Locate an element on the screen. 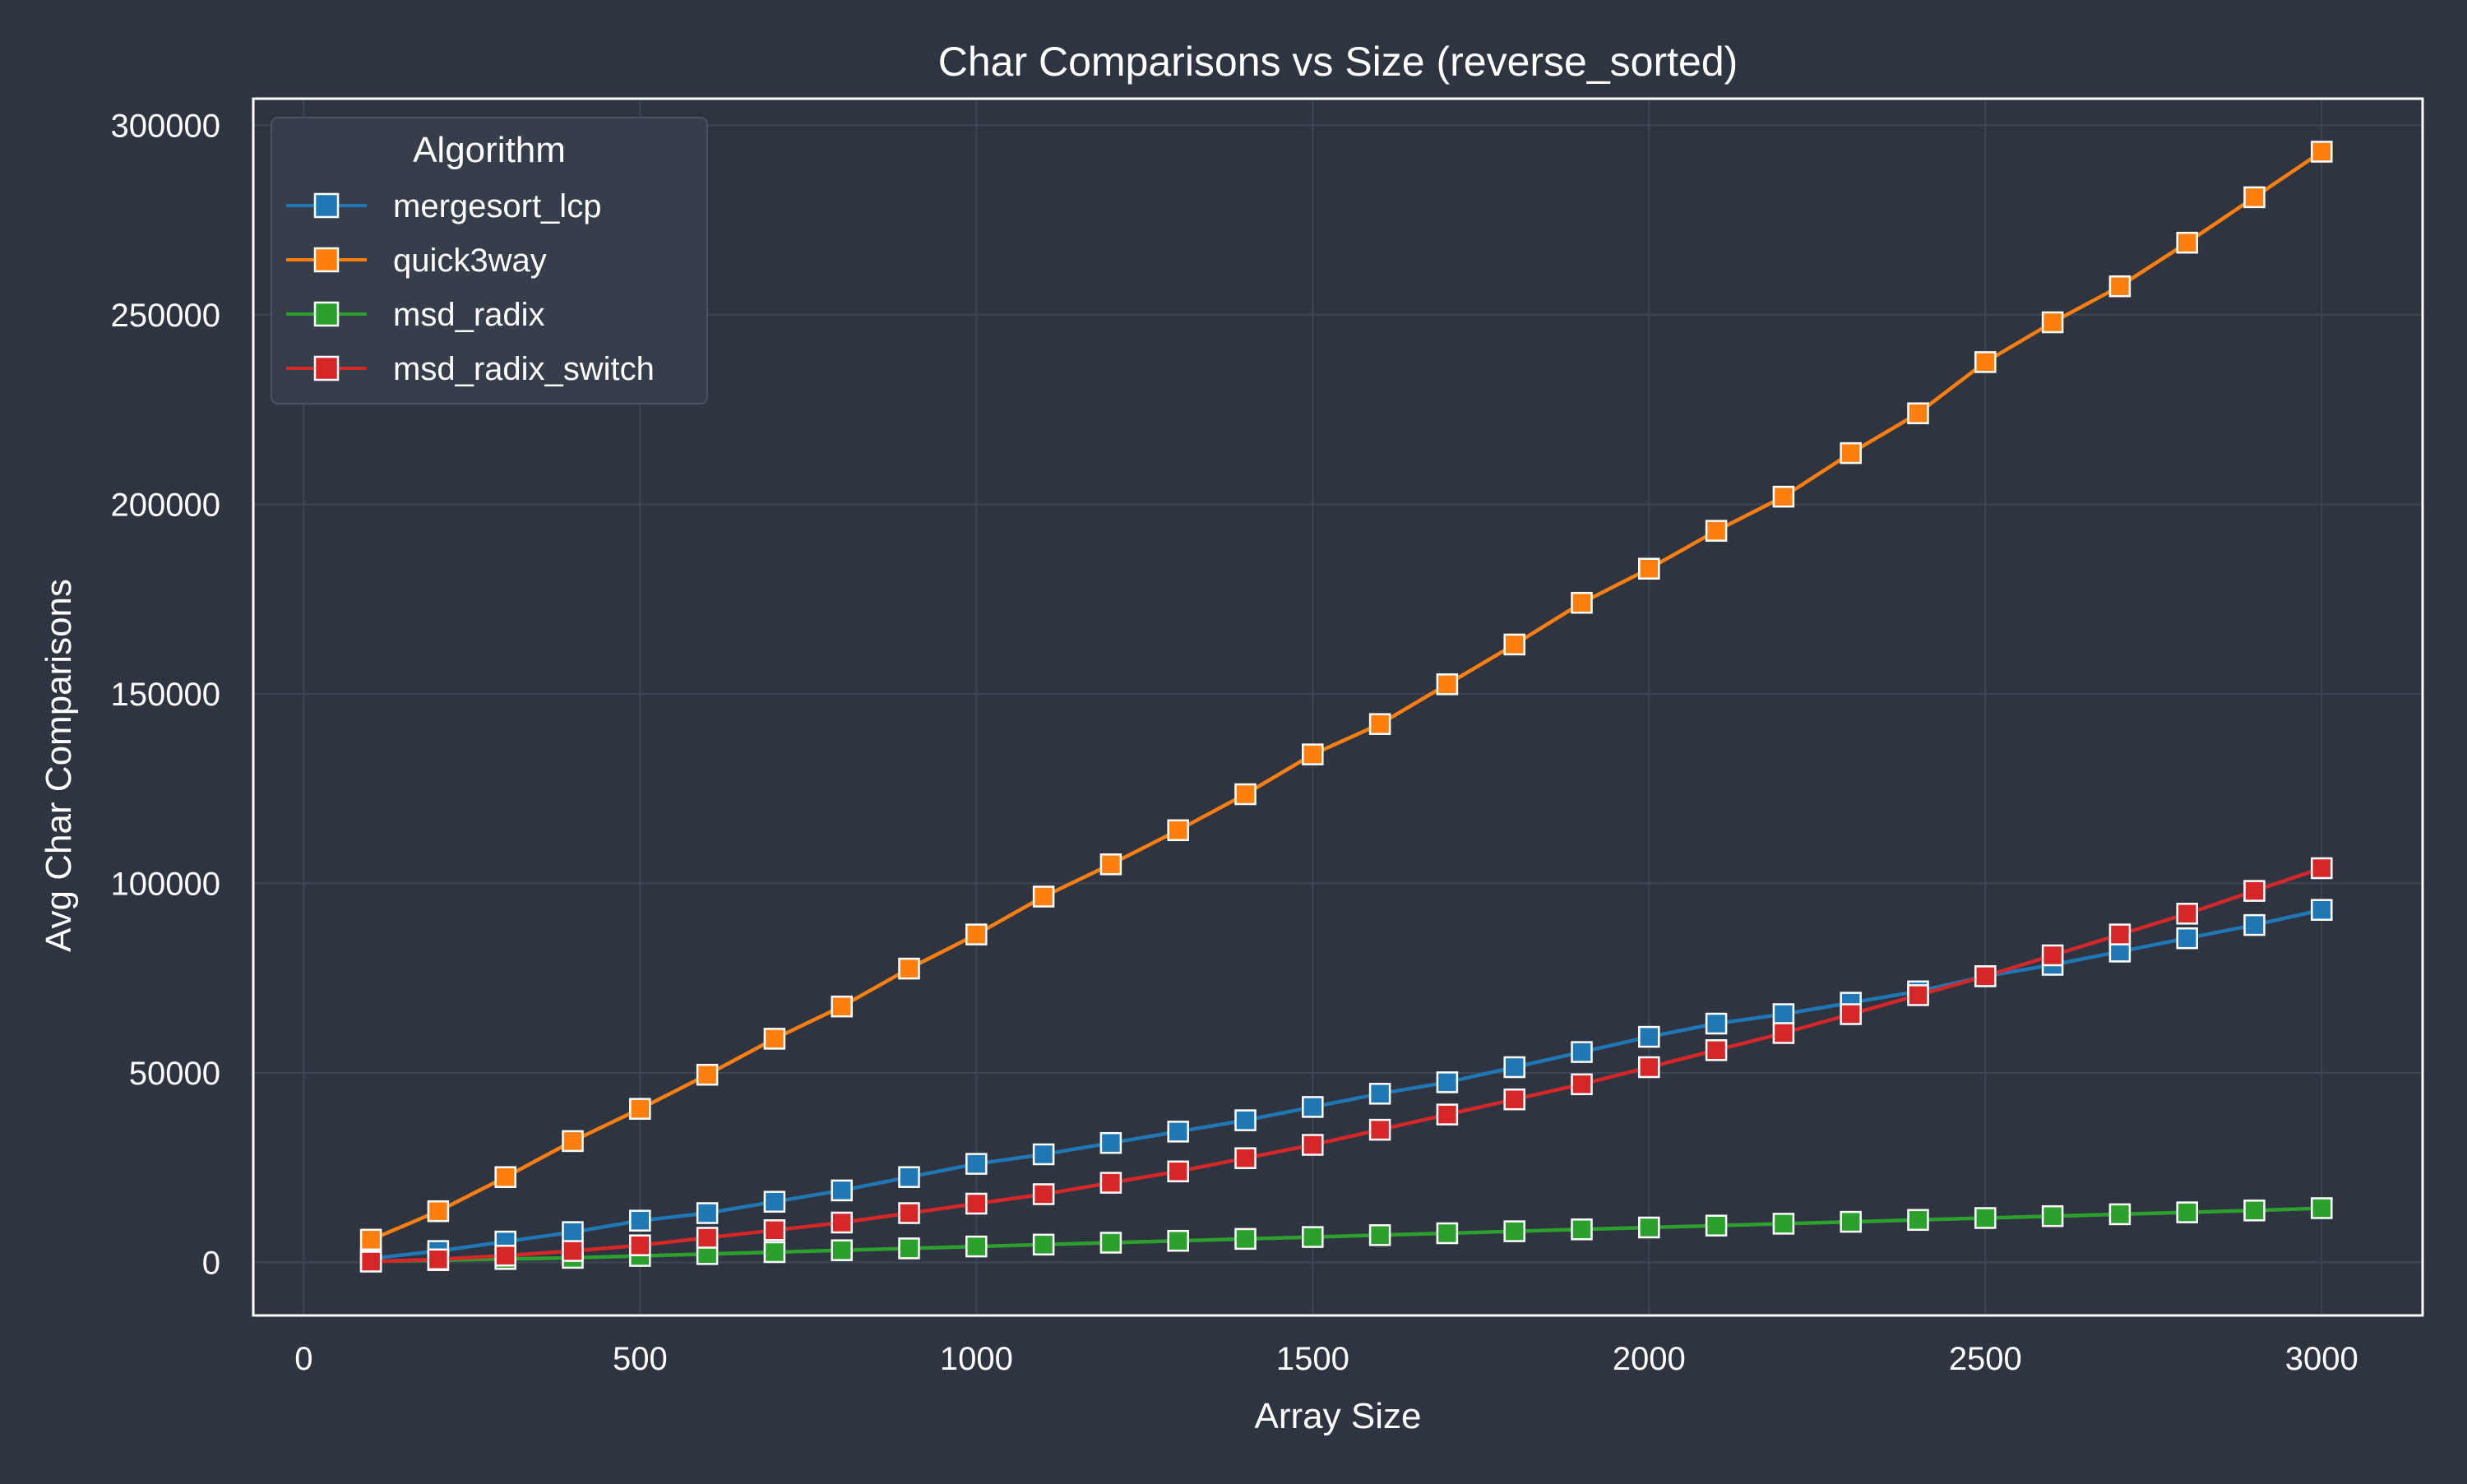 The image size is (2467, 1484). y-tick-label: 200000 is located at coordinates (165, 505).